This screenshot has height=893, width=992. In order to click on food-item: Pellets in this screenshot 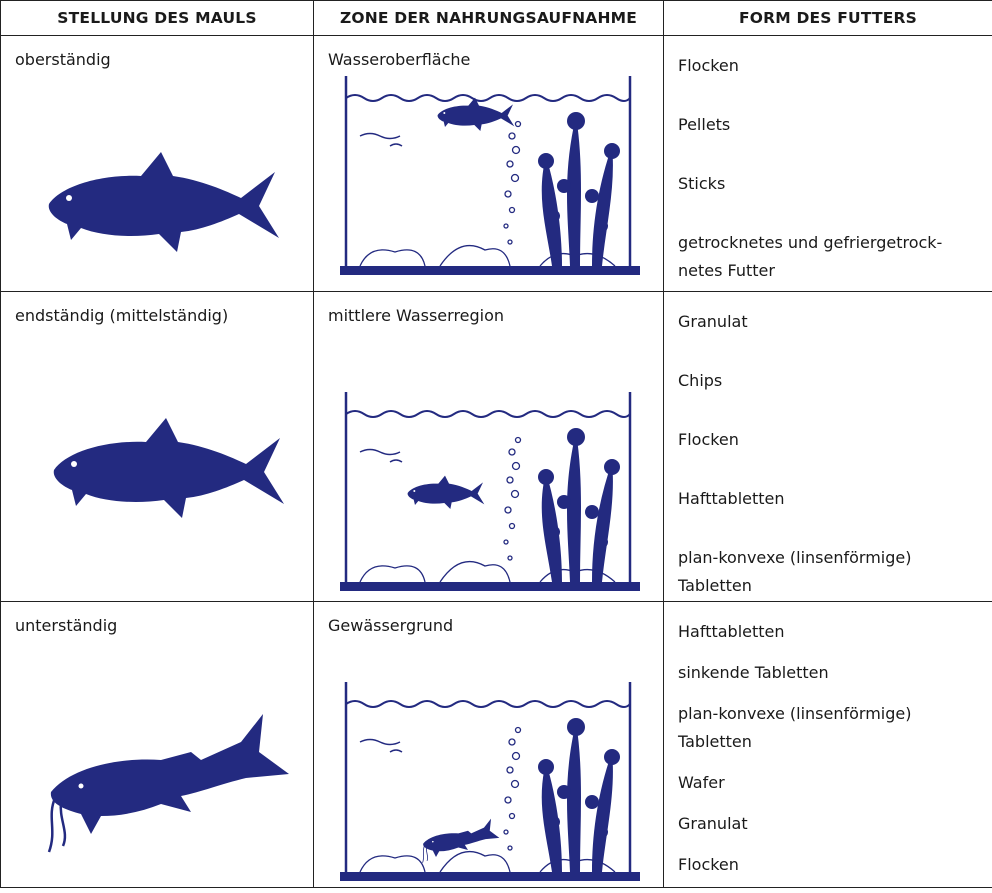, I will do `click(704, 124)`.